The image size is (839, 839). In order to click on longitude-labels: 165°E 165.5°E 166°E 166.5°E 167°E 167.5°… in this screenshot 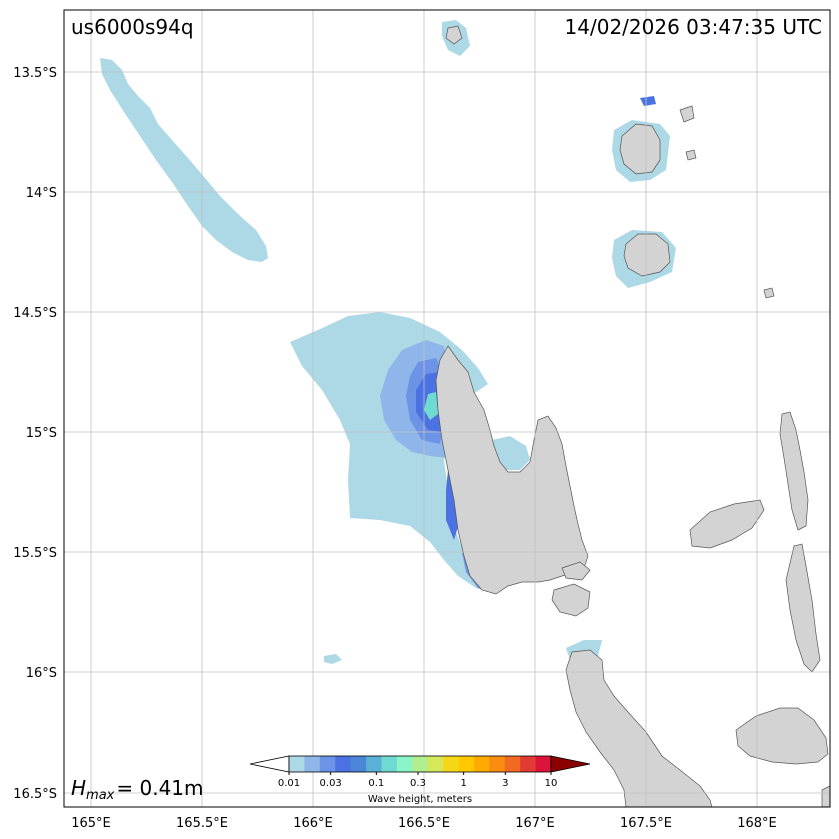, I will do `click(424, 823)`.